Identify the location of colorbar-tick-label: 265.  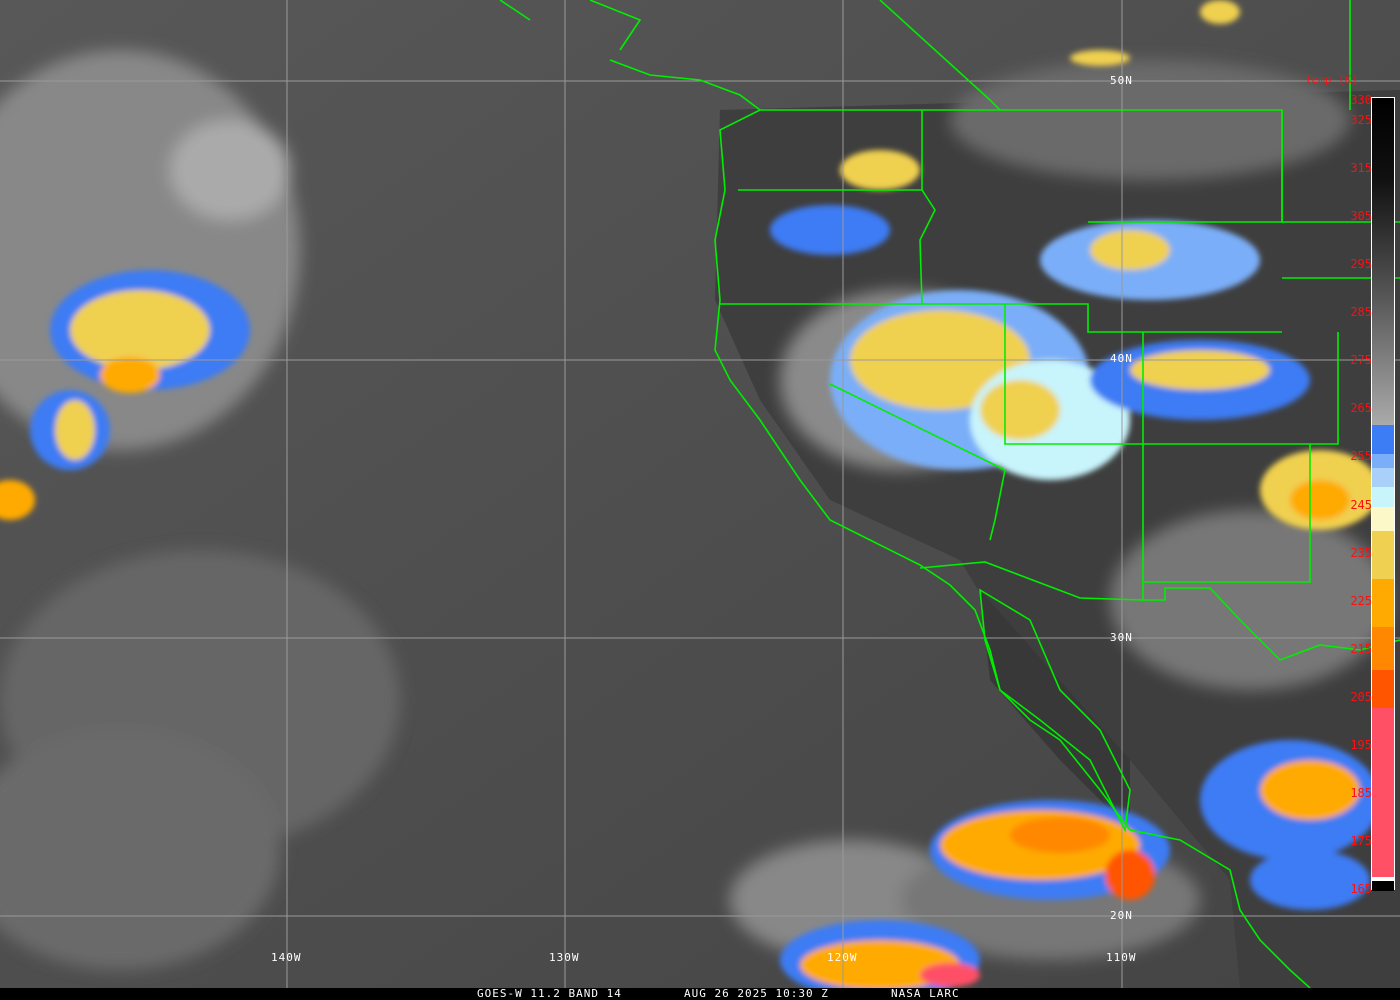
(1361, 408).